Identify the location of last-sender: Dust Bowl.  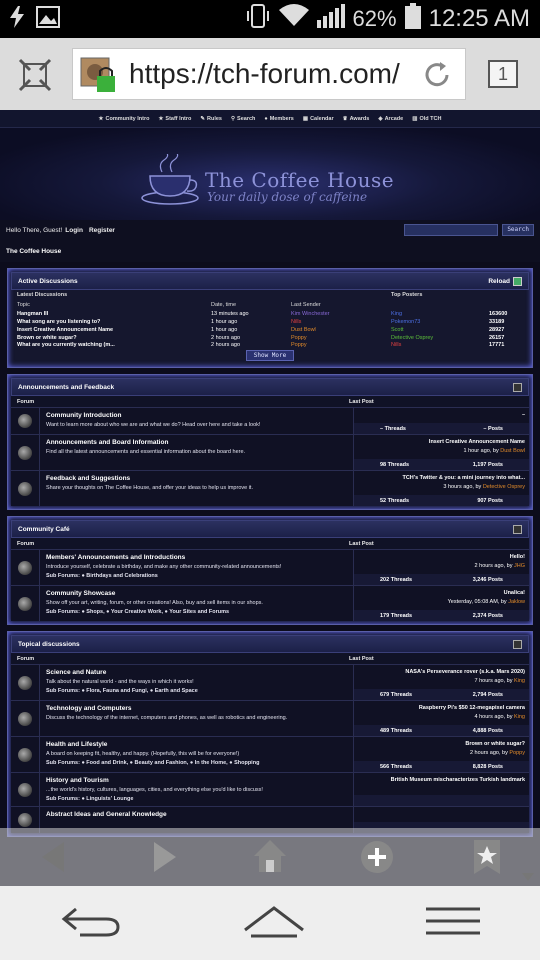
(303, 330).